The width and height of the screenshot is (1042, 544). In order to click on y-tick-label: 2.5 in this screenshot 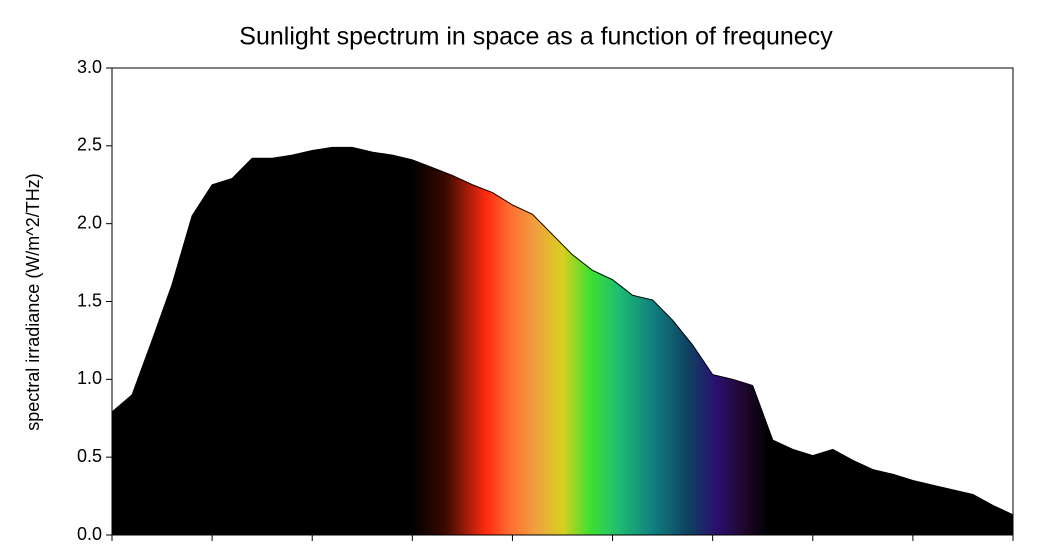, I will do `click(89, 145)`.